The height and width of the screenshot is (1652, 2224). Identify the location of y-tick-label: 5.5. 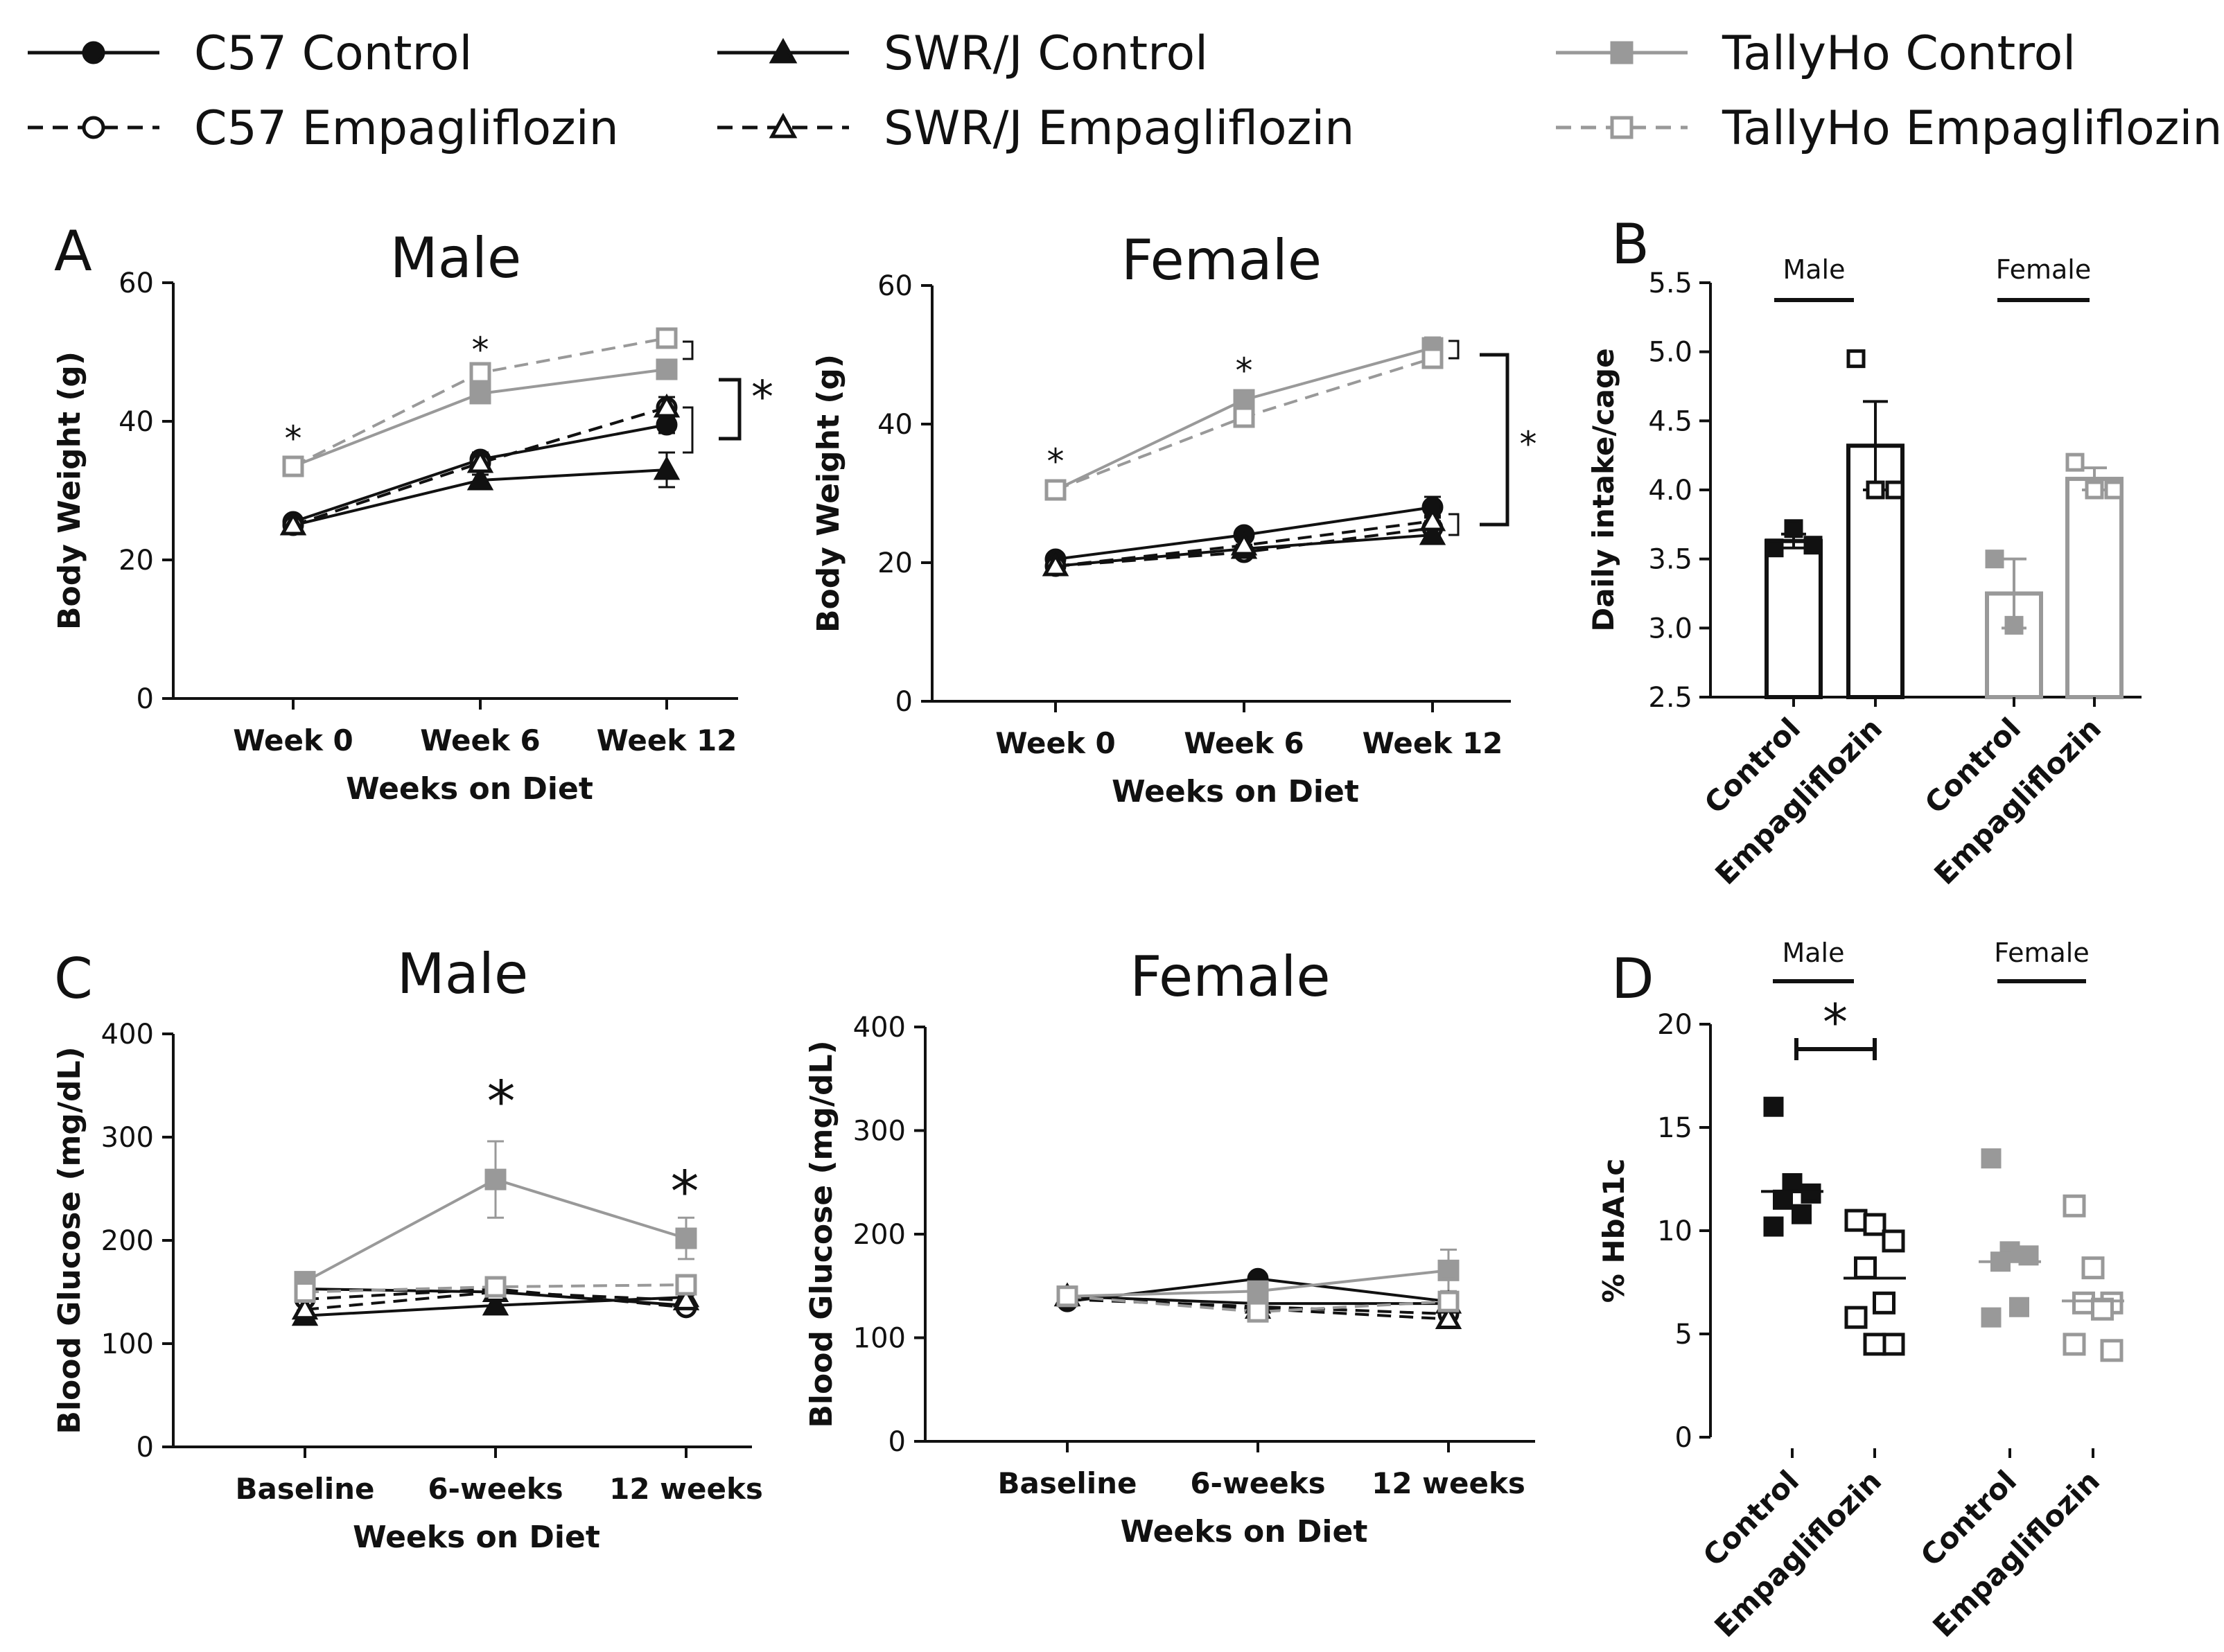
(1670, 283).